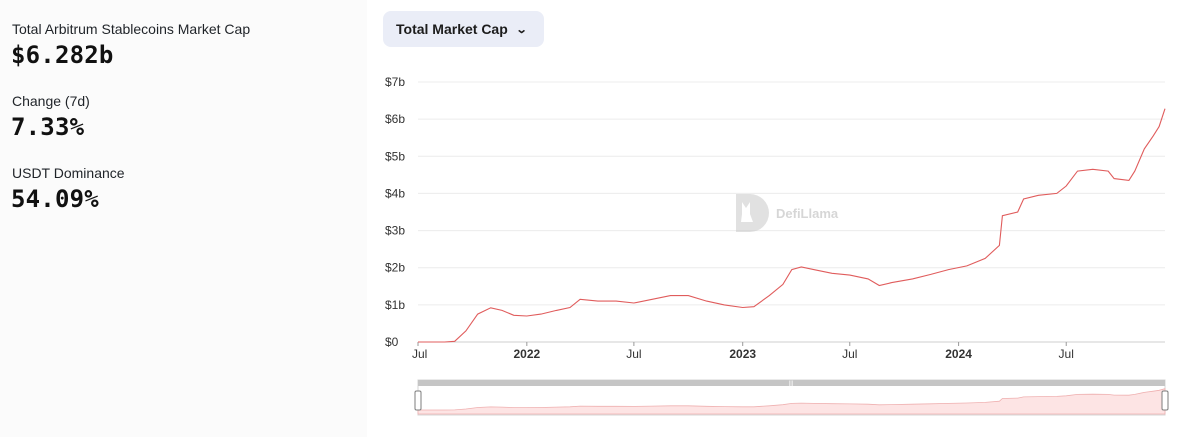  I want to click on total-market-cap-value: $6.282b, so click(62, 55).